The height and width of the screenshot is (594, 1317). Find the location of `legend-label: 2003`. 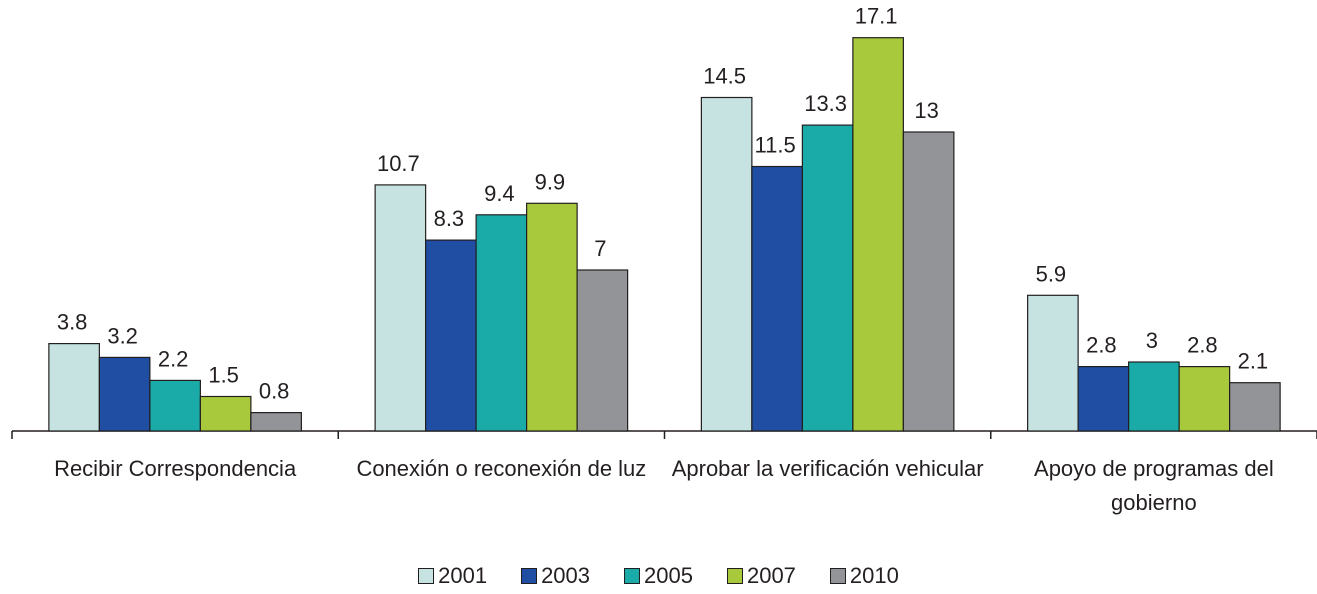

legend-label: 2003 is located at coordinates (566, 575).